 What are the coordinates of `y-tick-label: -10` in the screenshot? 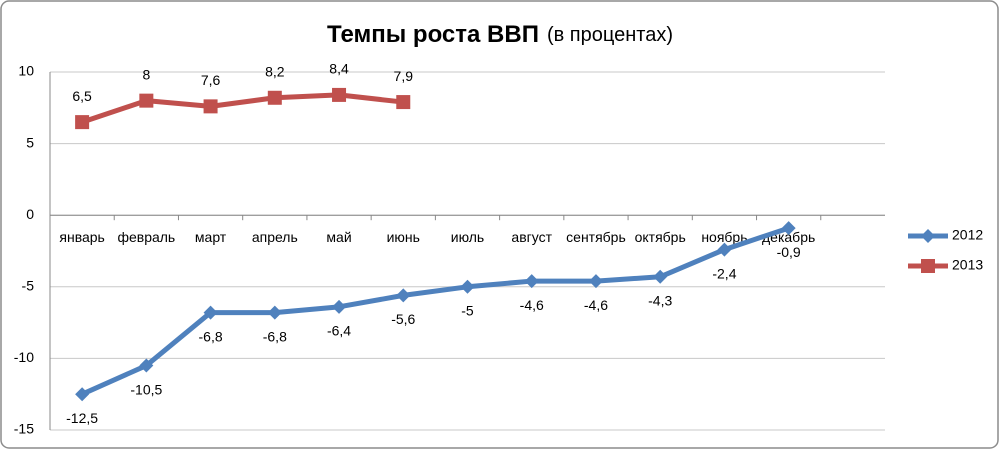 It's located at (24, 357).